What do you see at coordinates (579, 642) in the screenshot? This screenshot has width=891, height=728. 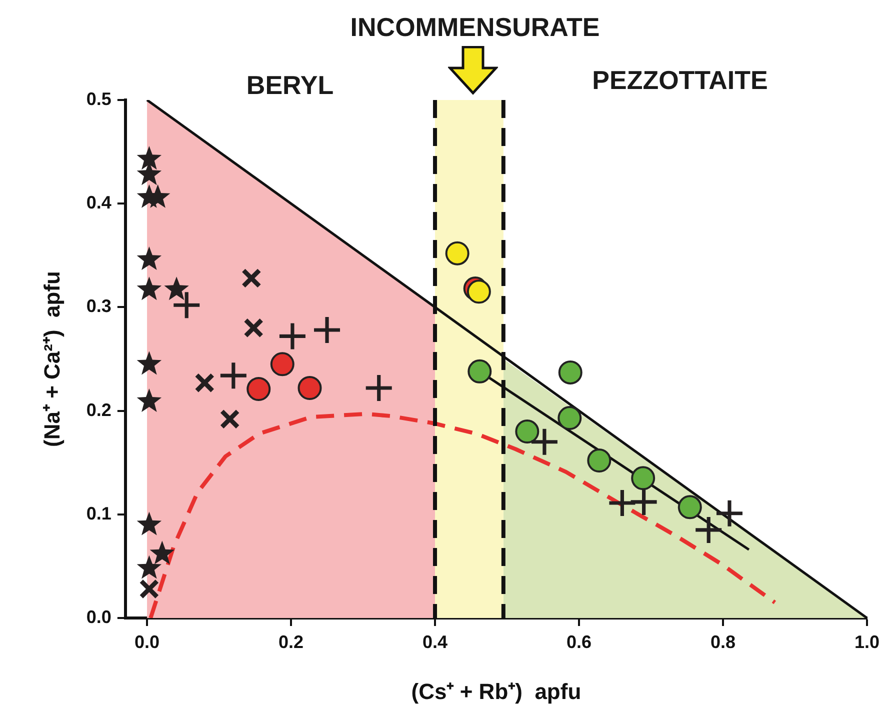 I see `x-tick-label: 0.6` at bounding box center [579, 642].